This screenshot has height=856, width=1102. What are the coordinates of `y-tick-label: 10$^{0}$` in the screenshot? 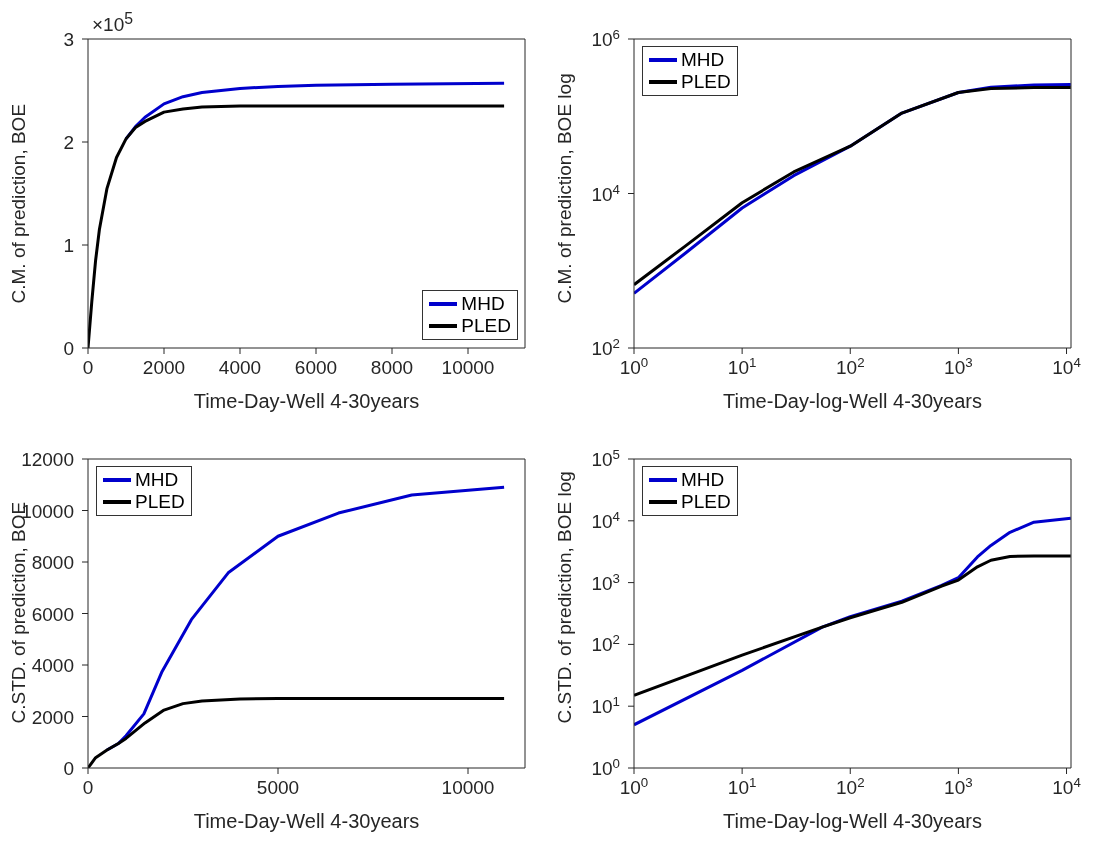 It's located at (605, 767).